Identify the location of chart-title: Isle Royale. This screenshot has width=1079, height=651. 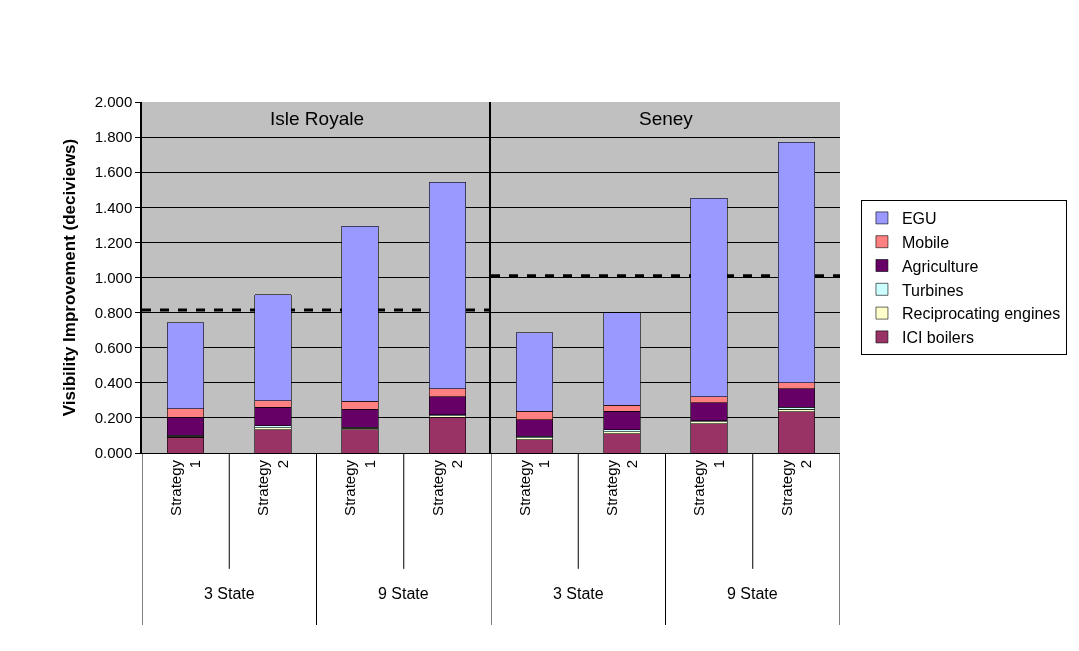
(317, 118).